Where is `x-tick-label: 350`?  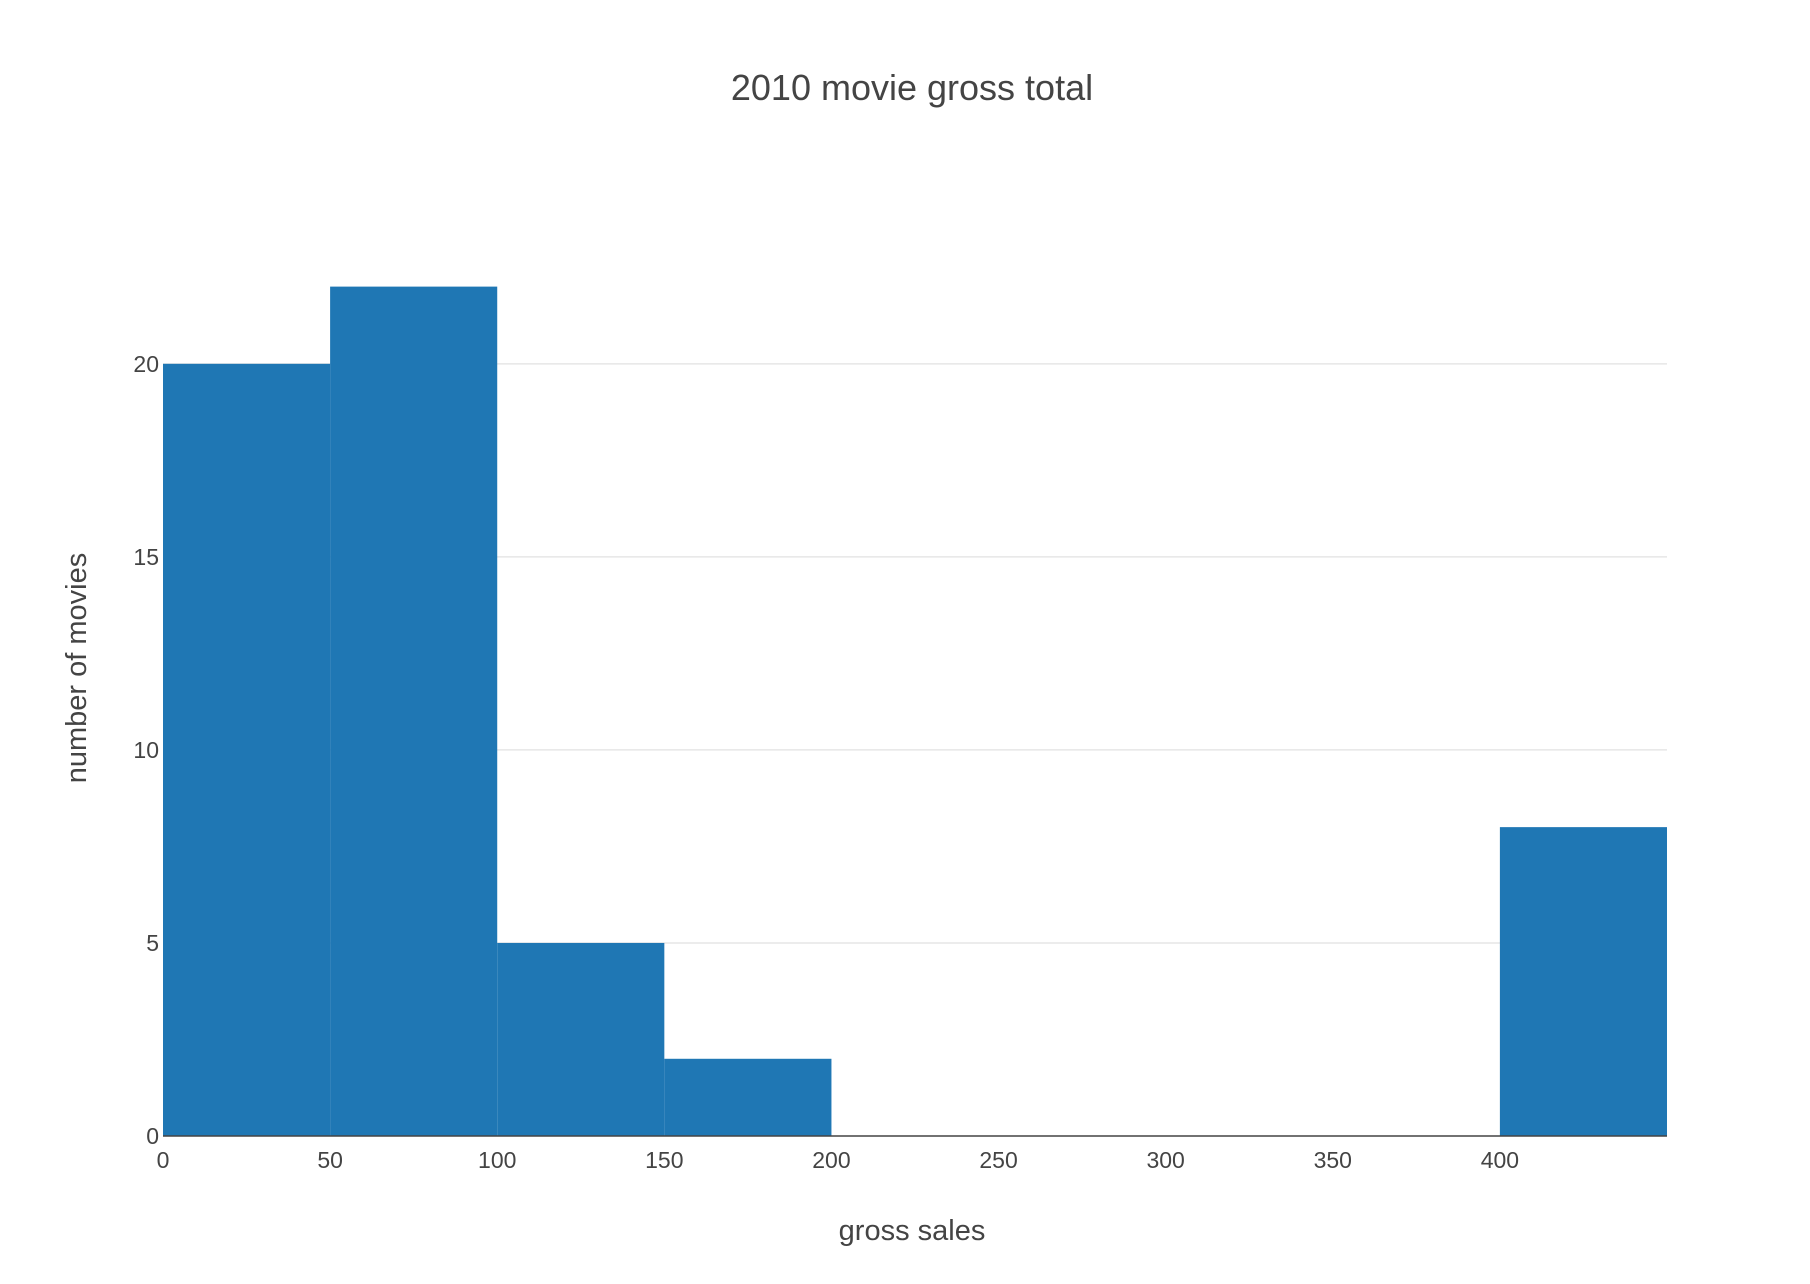
x-tick-label: 350 is located at coordinates (1333, 1160).